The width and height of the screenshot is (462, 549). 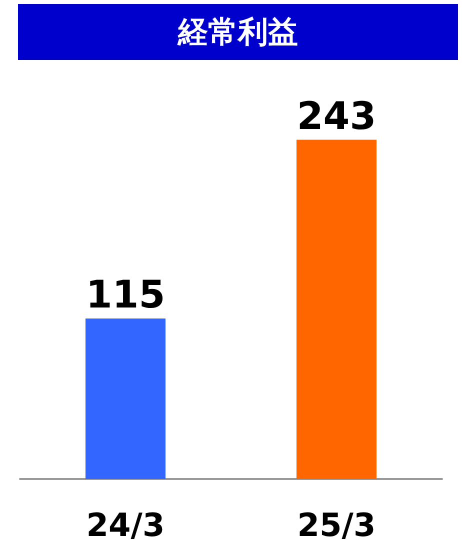 I want to click on data-label: 115, so click(x=126, y=294).